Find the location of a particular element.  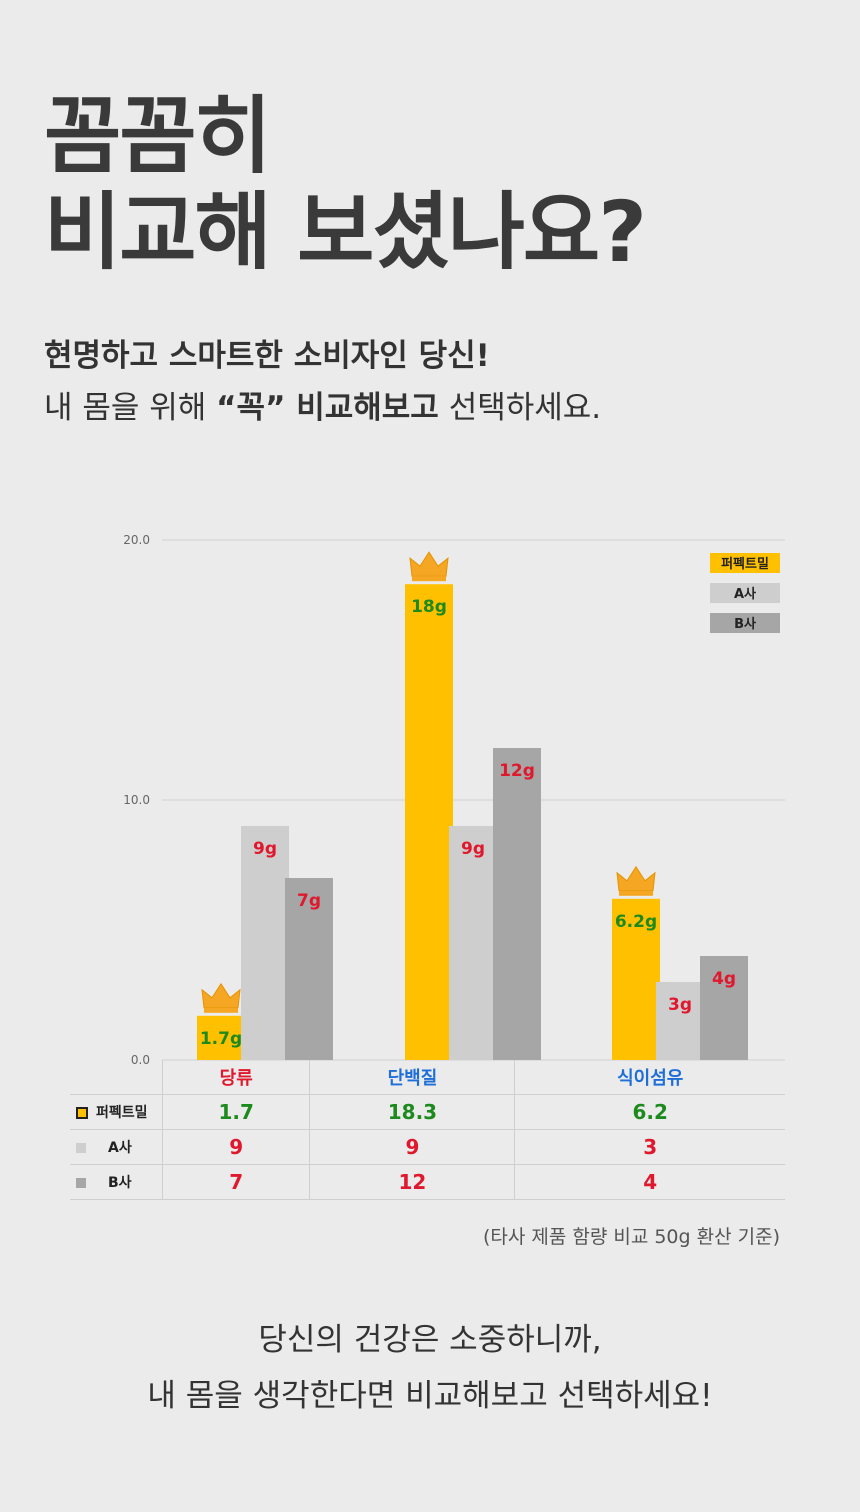

light-gray-square-icon is located at coordinates (81, 1148).